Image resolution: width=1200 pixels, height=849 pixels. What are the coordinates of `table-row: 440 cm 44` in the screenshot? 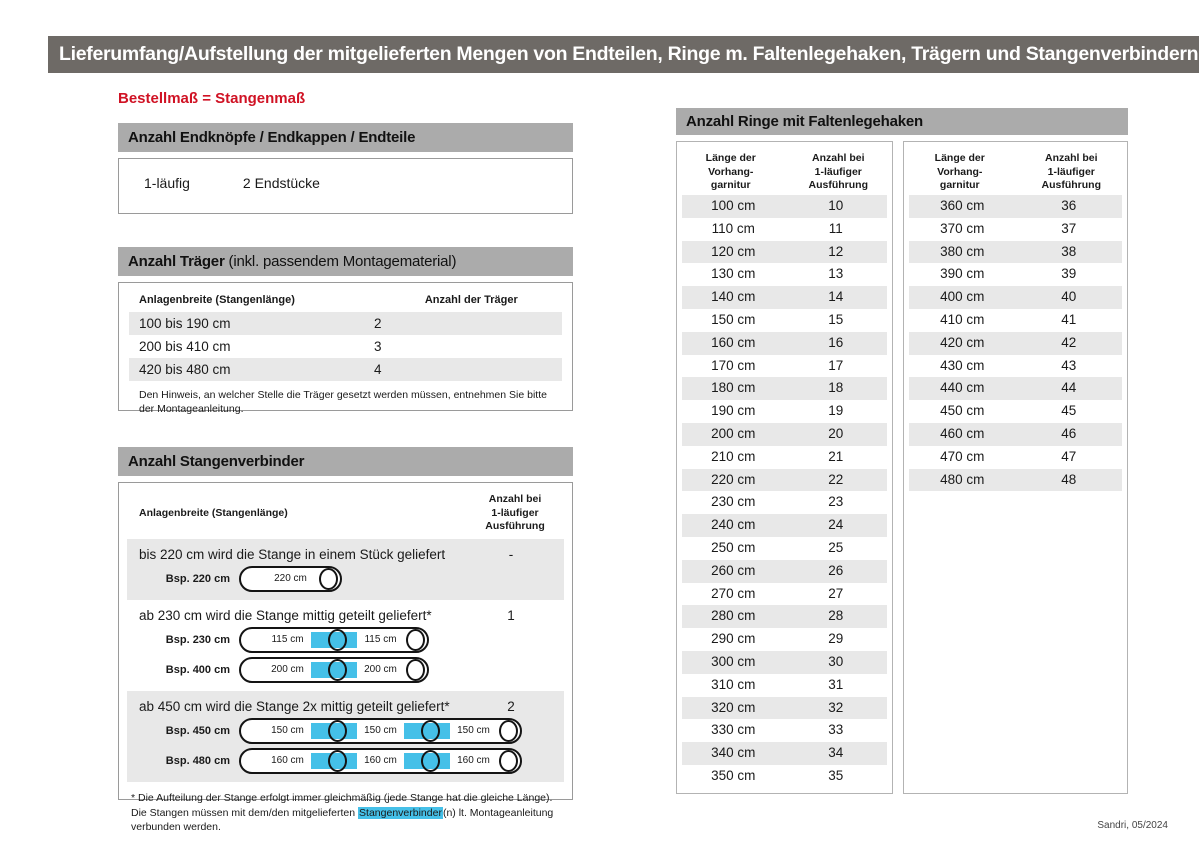 It's located at (1015, 389).